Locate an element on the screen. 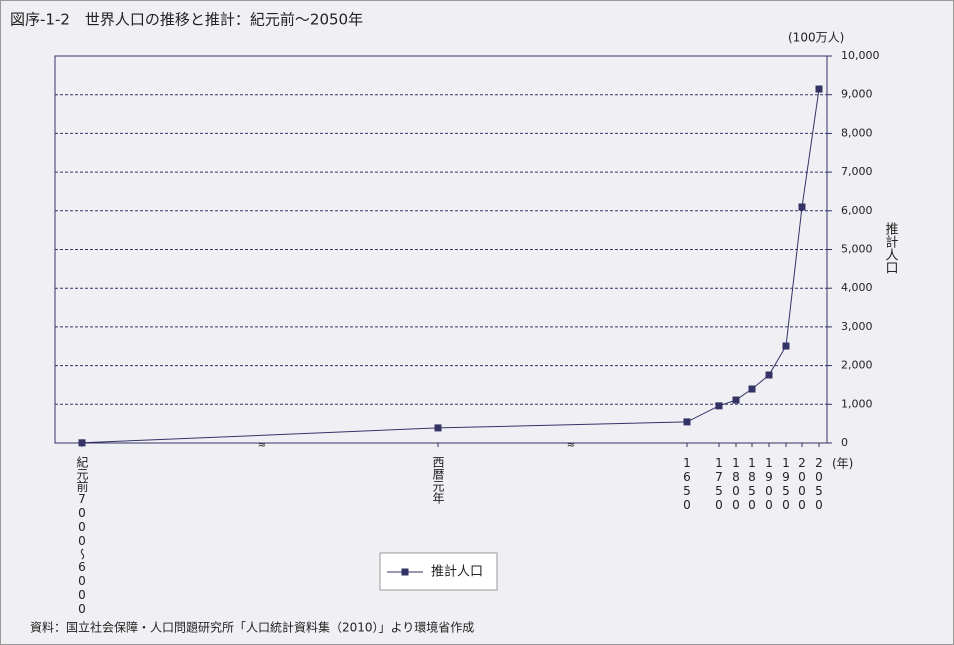 The image size is (954, 645). x-tick-label: 1800 is located at coordinates (736, 484).